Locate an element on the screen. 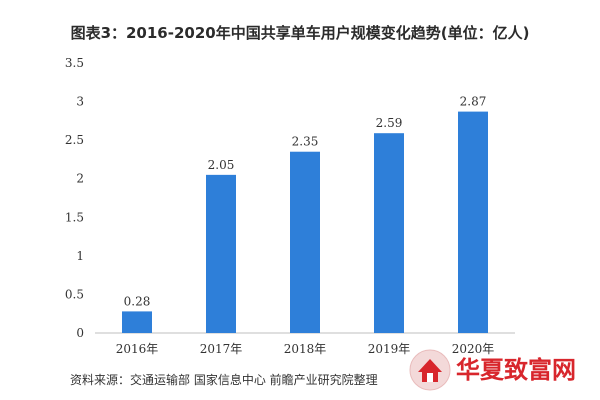 This screenshot has width=600, height=400. y-tick-label: 3 is located at coordinates (80, 102).